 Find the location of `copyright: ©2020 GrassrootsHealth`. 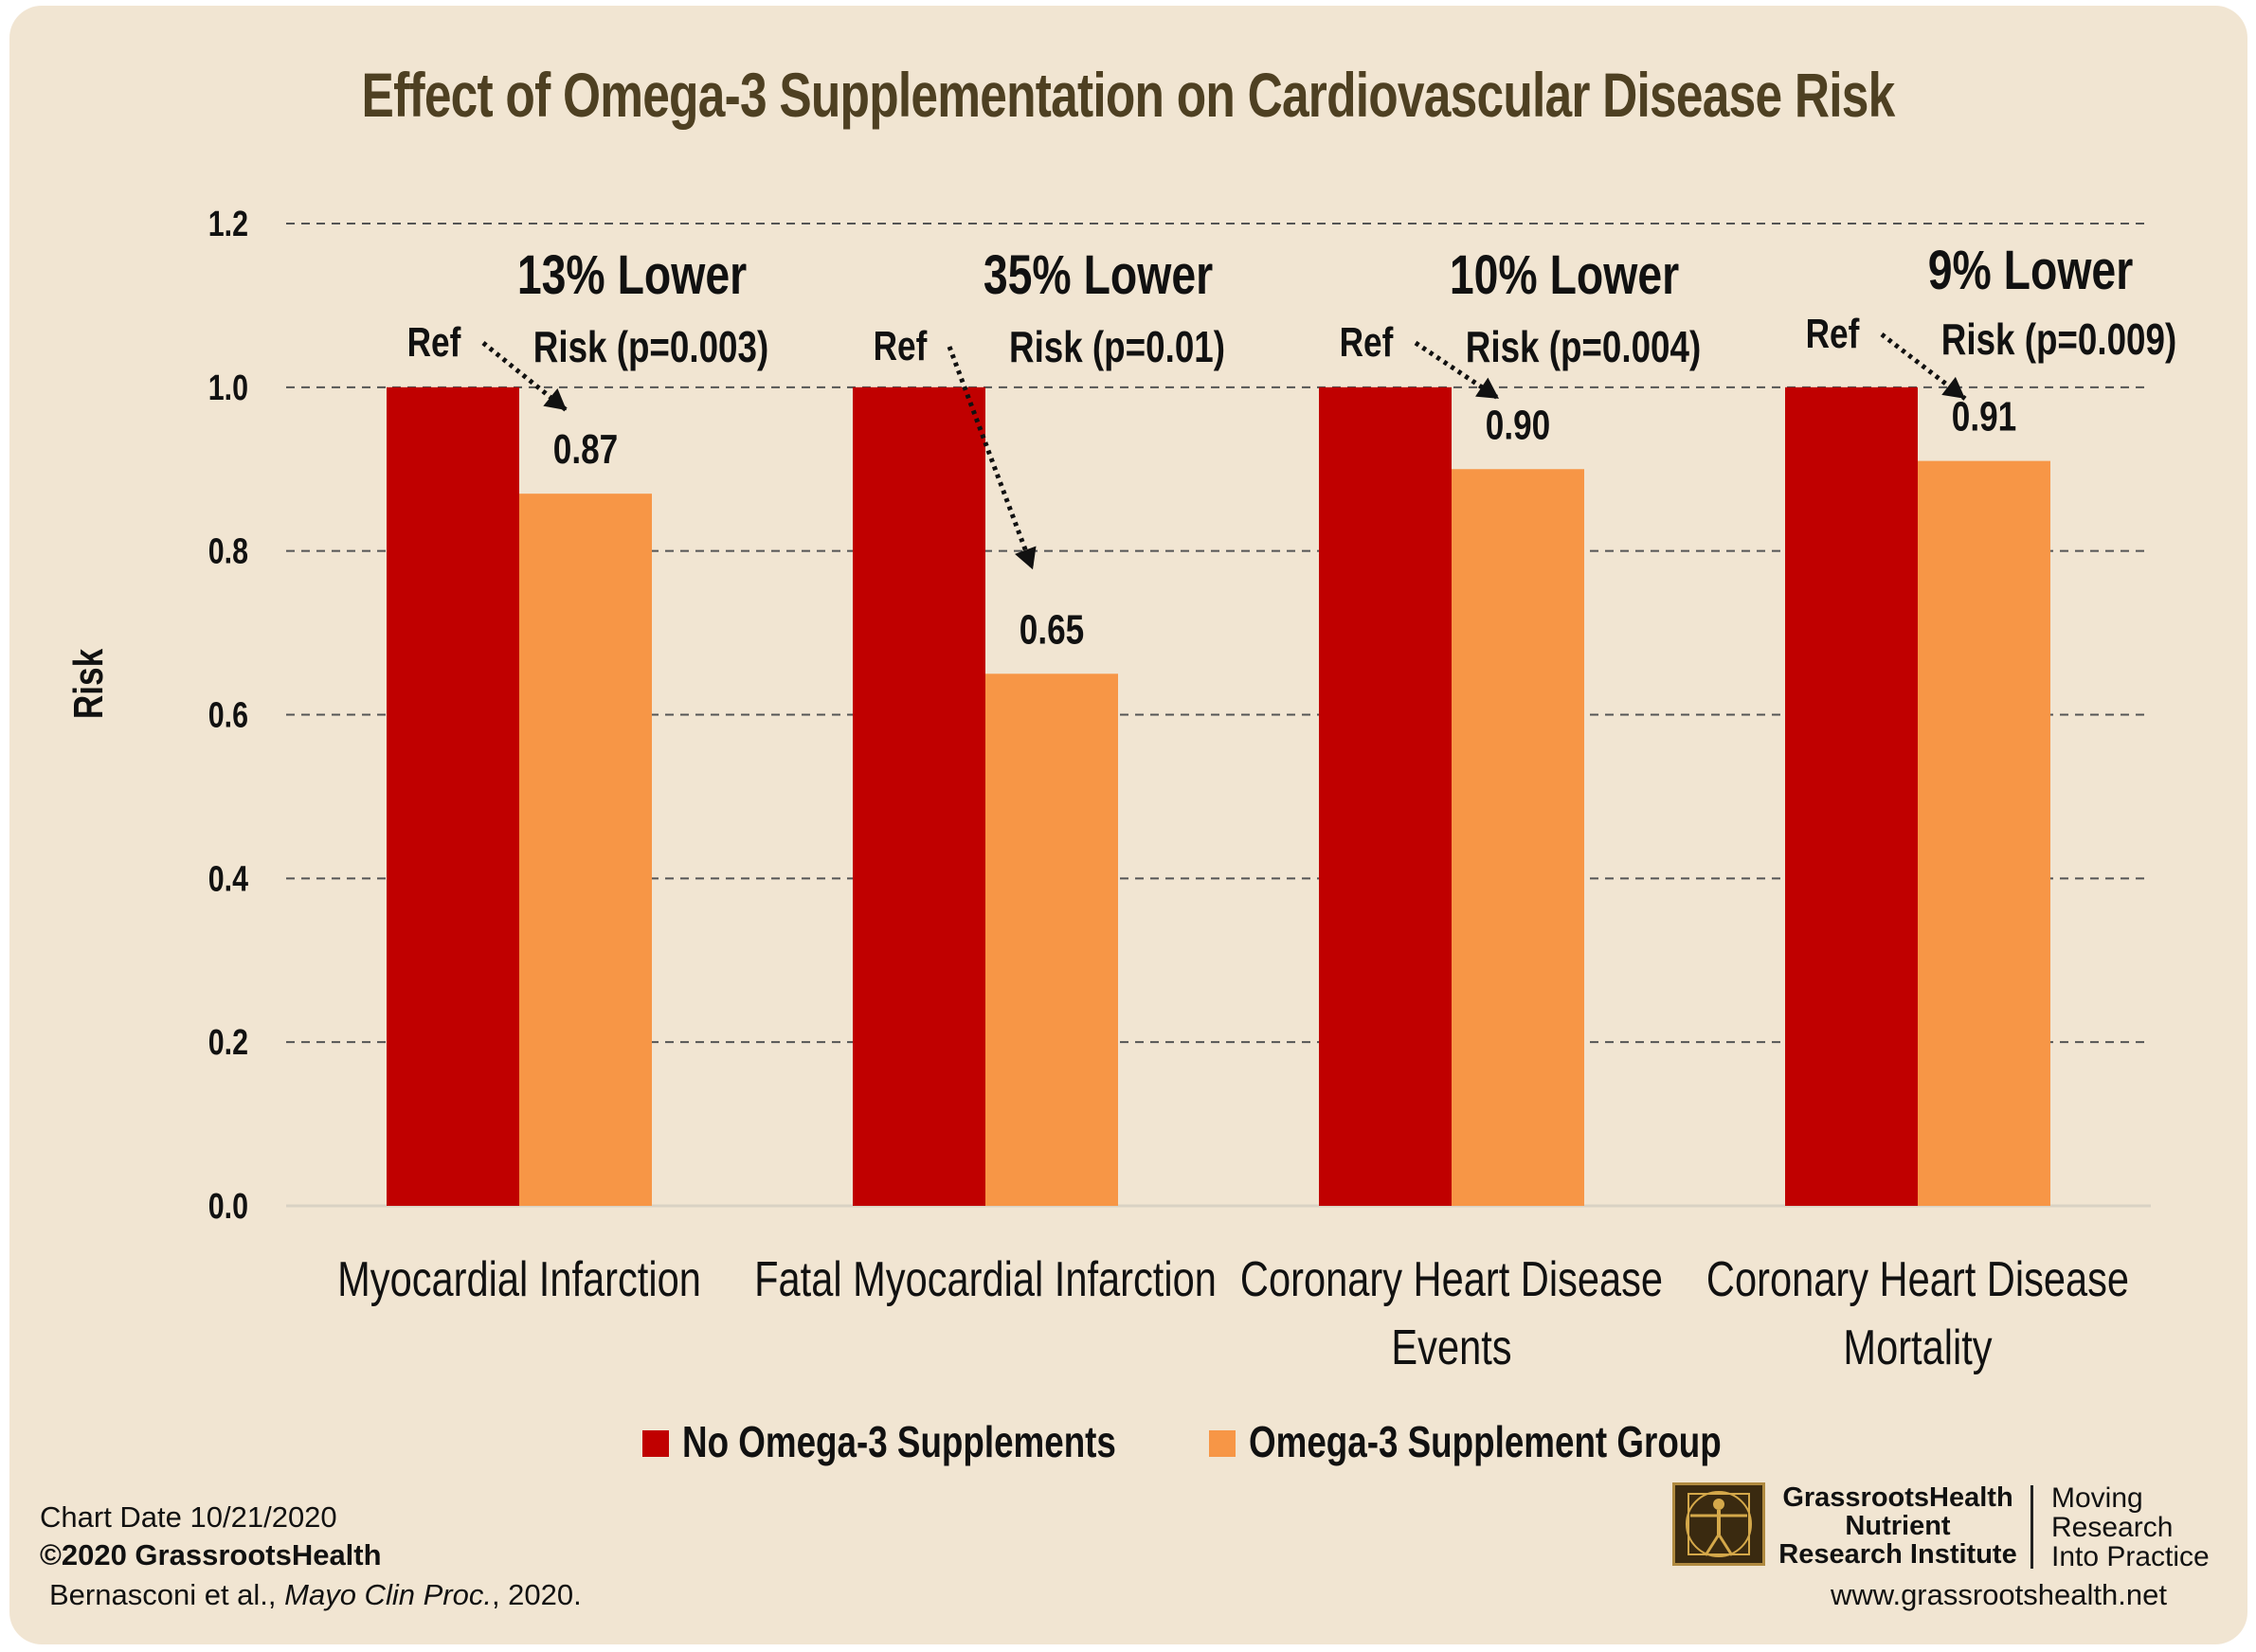

copyright: ©2020 GrassrootsHealth is located at coordinates (211, 1554).